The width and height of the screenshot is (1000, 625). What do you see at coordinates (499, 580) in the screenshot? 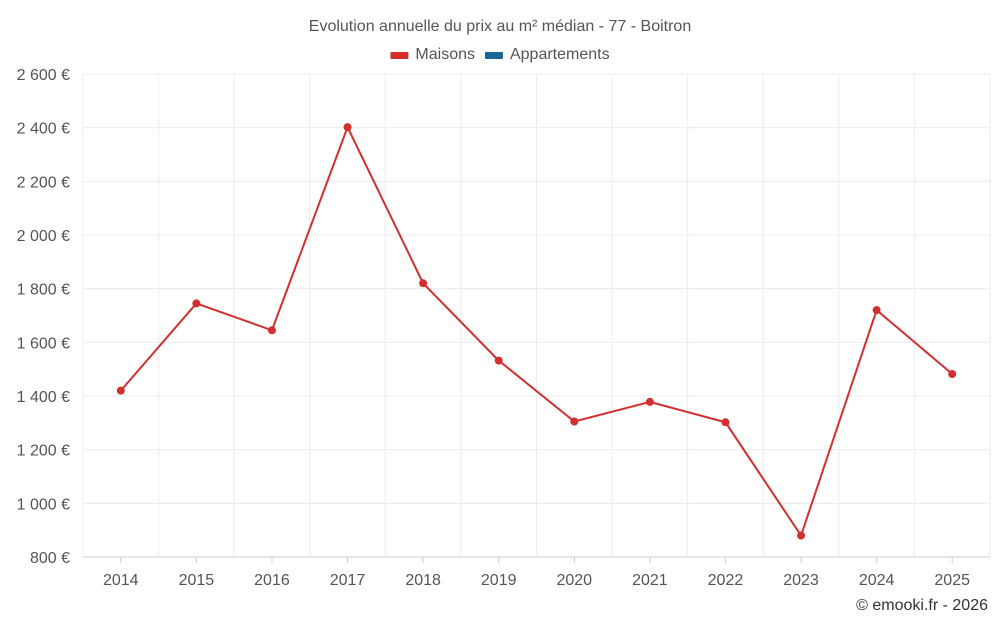
I see `x-tick-label: 2019` at bounding box center [499, 580].